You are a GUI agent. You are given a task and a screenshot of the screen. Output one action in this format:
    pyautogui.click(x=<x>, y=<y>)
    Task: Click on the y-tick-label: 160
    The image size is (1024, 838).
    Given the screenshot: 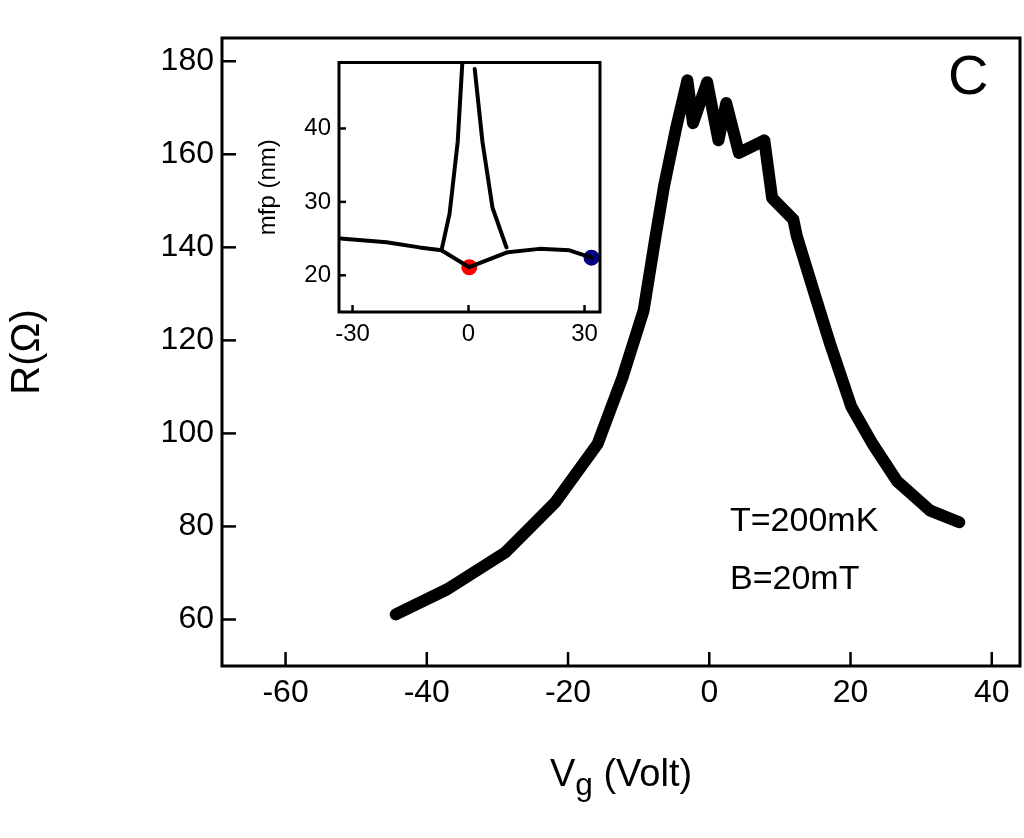 What is the action you would take?
    pyautogui.click(x=187, y=152)
    